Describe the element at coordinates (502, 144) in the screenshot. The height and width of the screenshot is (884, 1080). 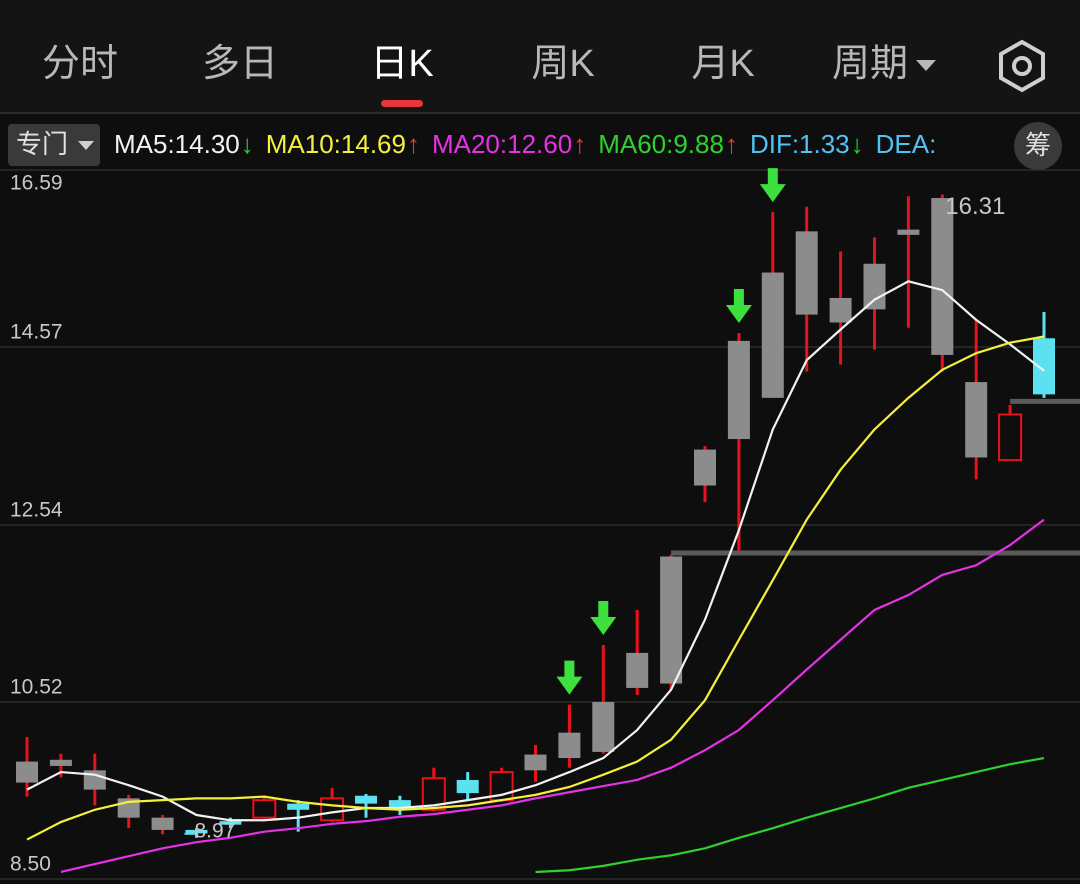
I see `indicator-label: MA20:12.60` at that location.